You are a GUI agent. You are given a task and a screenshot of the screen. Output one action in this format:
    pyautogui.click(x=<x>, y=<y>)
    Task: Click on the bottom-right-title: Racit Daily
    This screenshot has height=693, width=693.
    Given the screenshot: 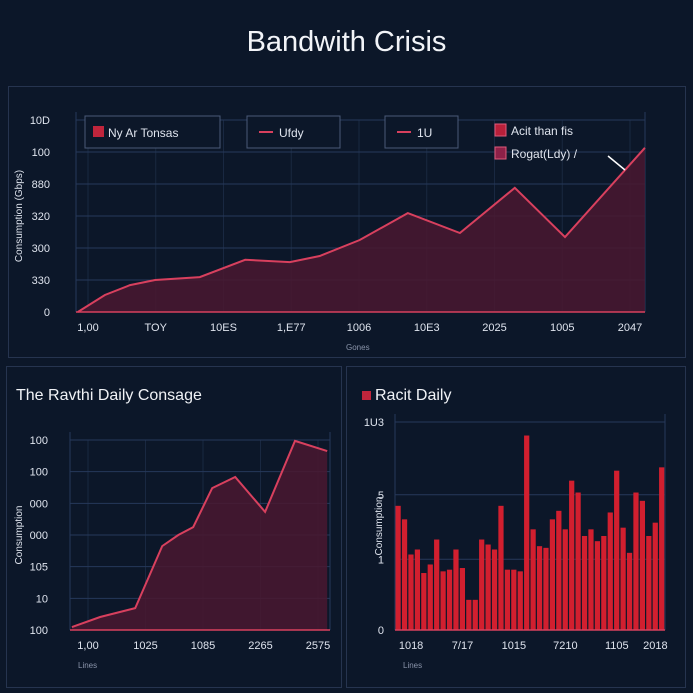 What is the action you would take?
    pyautogui.click(x=406, y=396)
    